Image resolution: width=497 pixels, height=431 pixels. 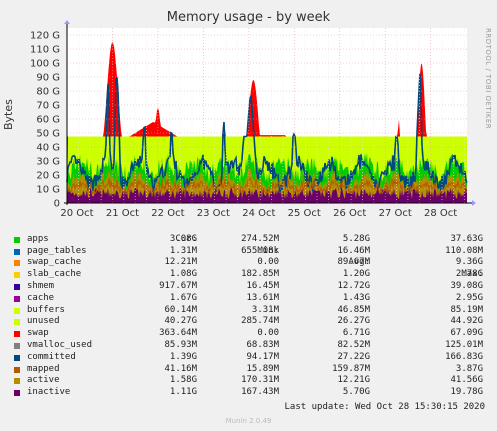 What do you see at coordinates (262, 297) in the screenshot?
I see `legend-min: 13.61M` at bounding box center [262, 297].